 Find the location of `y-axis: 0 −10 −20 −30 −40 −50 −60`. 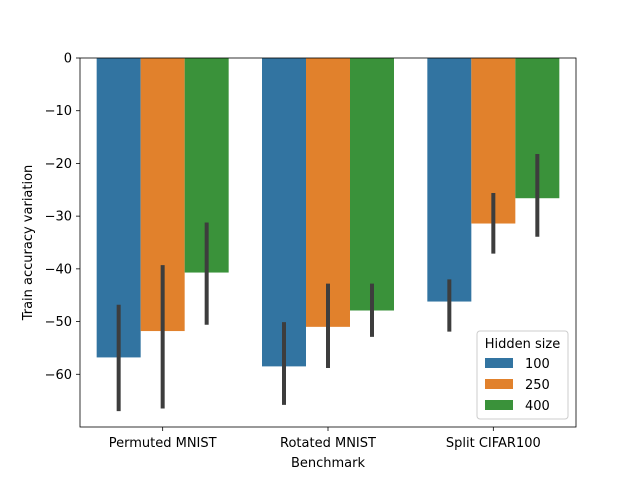

y-axis: 0 −10 −20 −30 −40 −50 −60 is located at coordinates (62, 217).